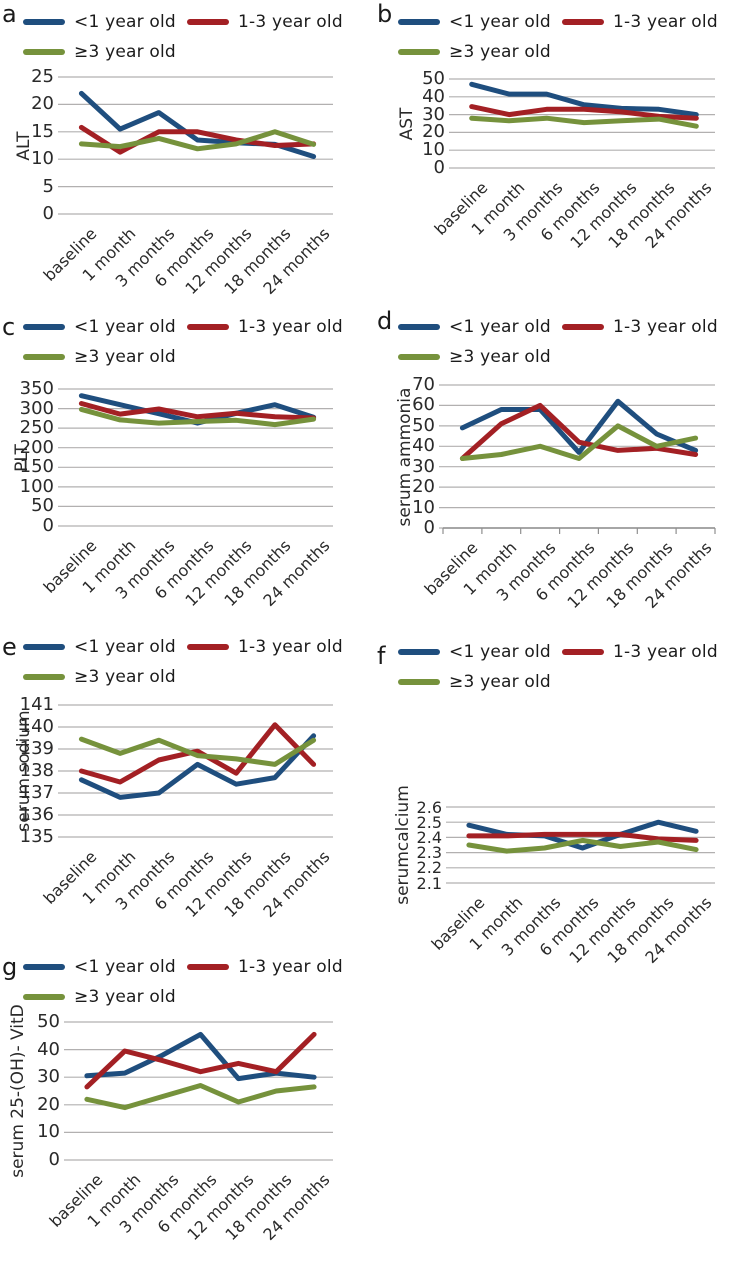  What do you see at coordinates (577, 459) in the screenshot?
I see `chart-d` at bounding box center [577, 459].